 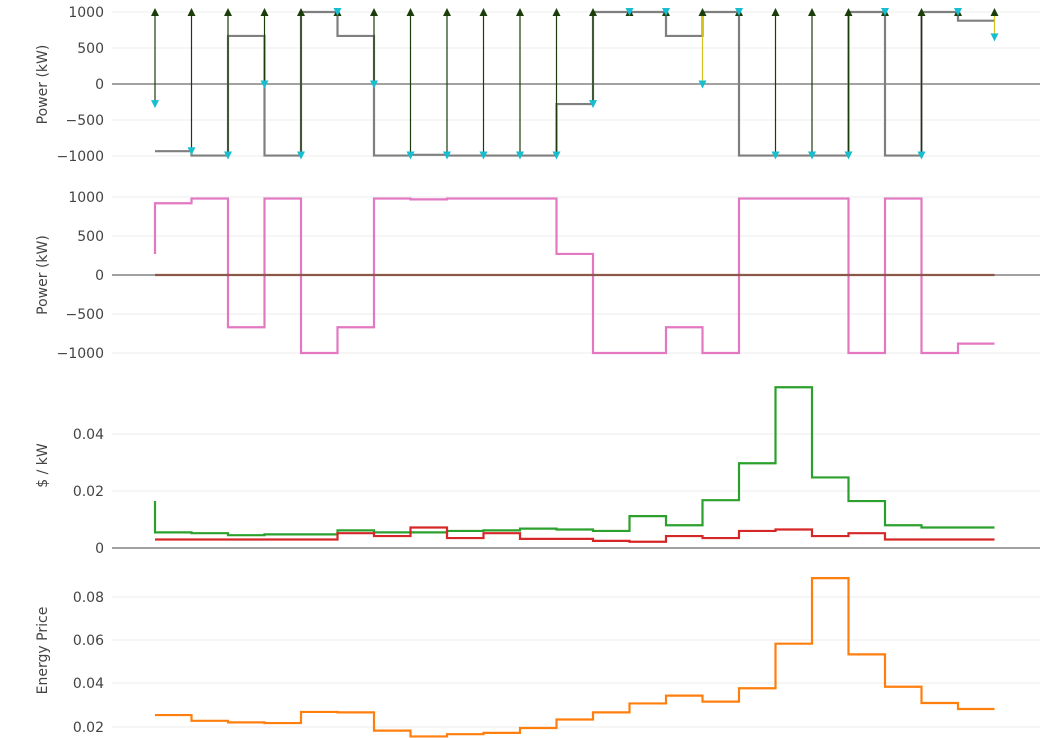 I want to click on y-axis-label: Energy Price, so click(x=43, y=651).